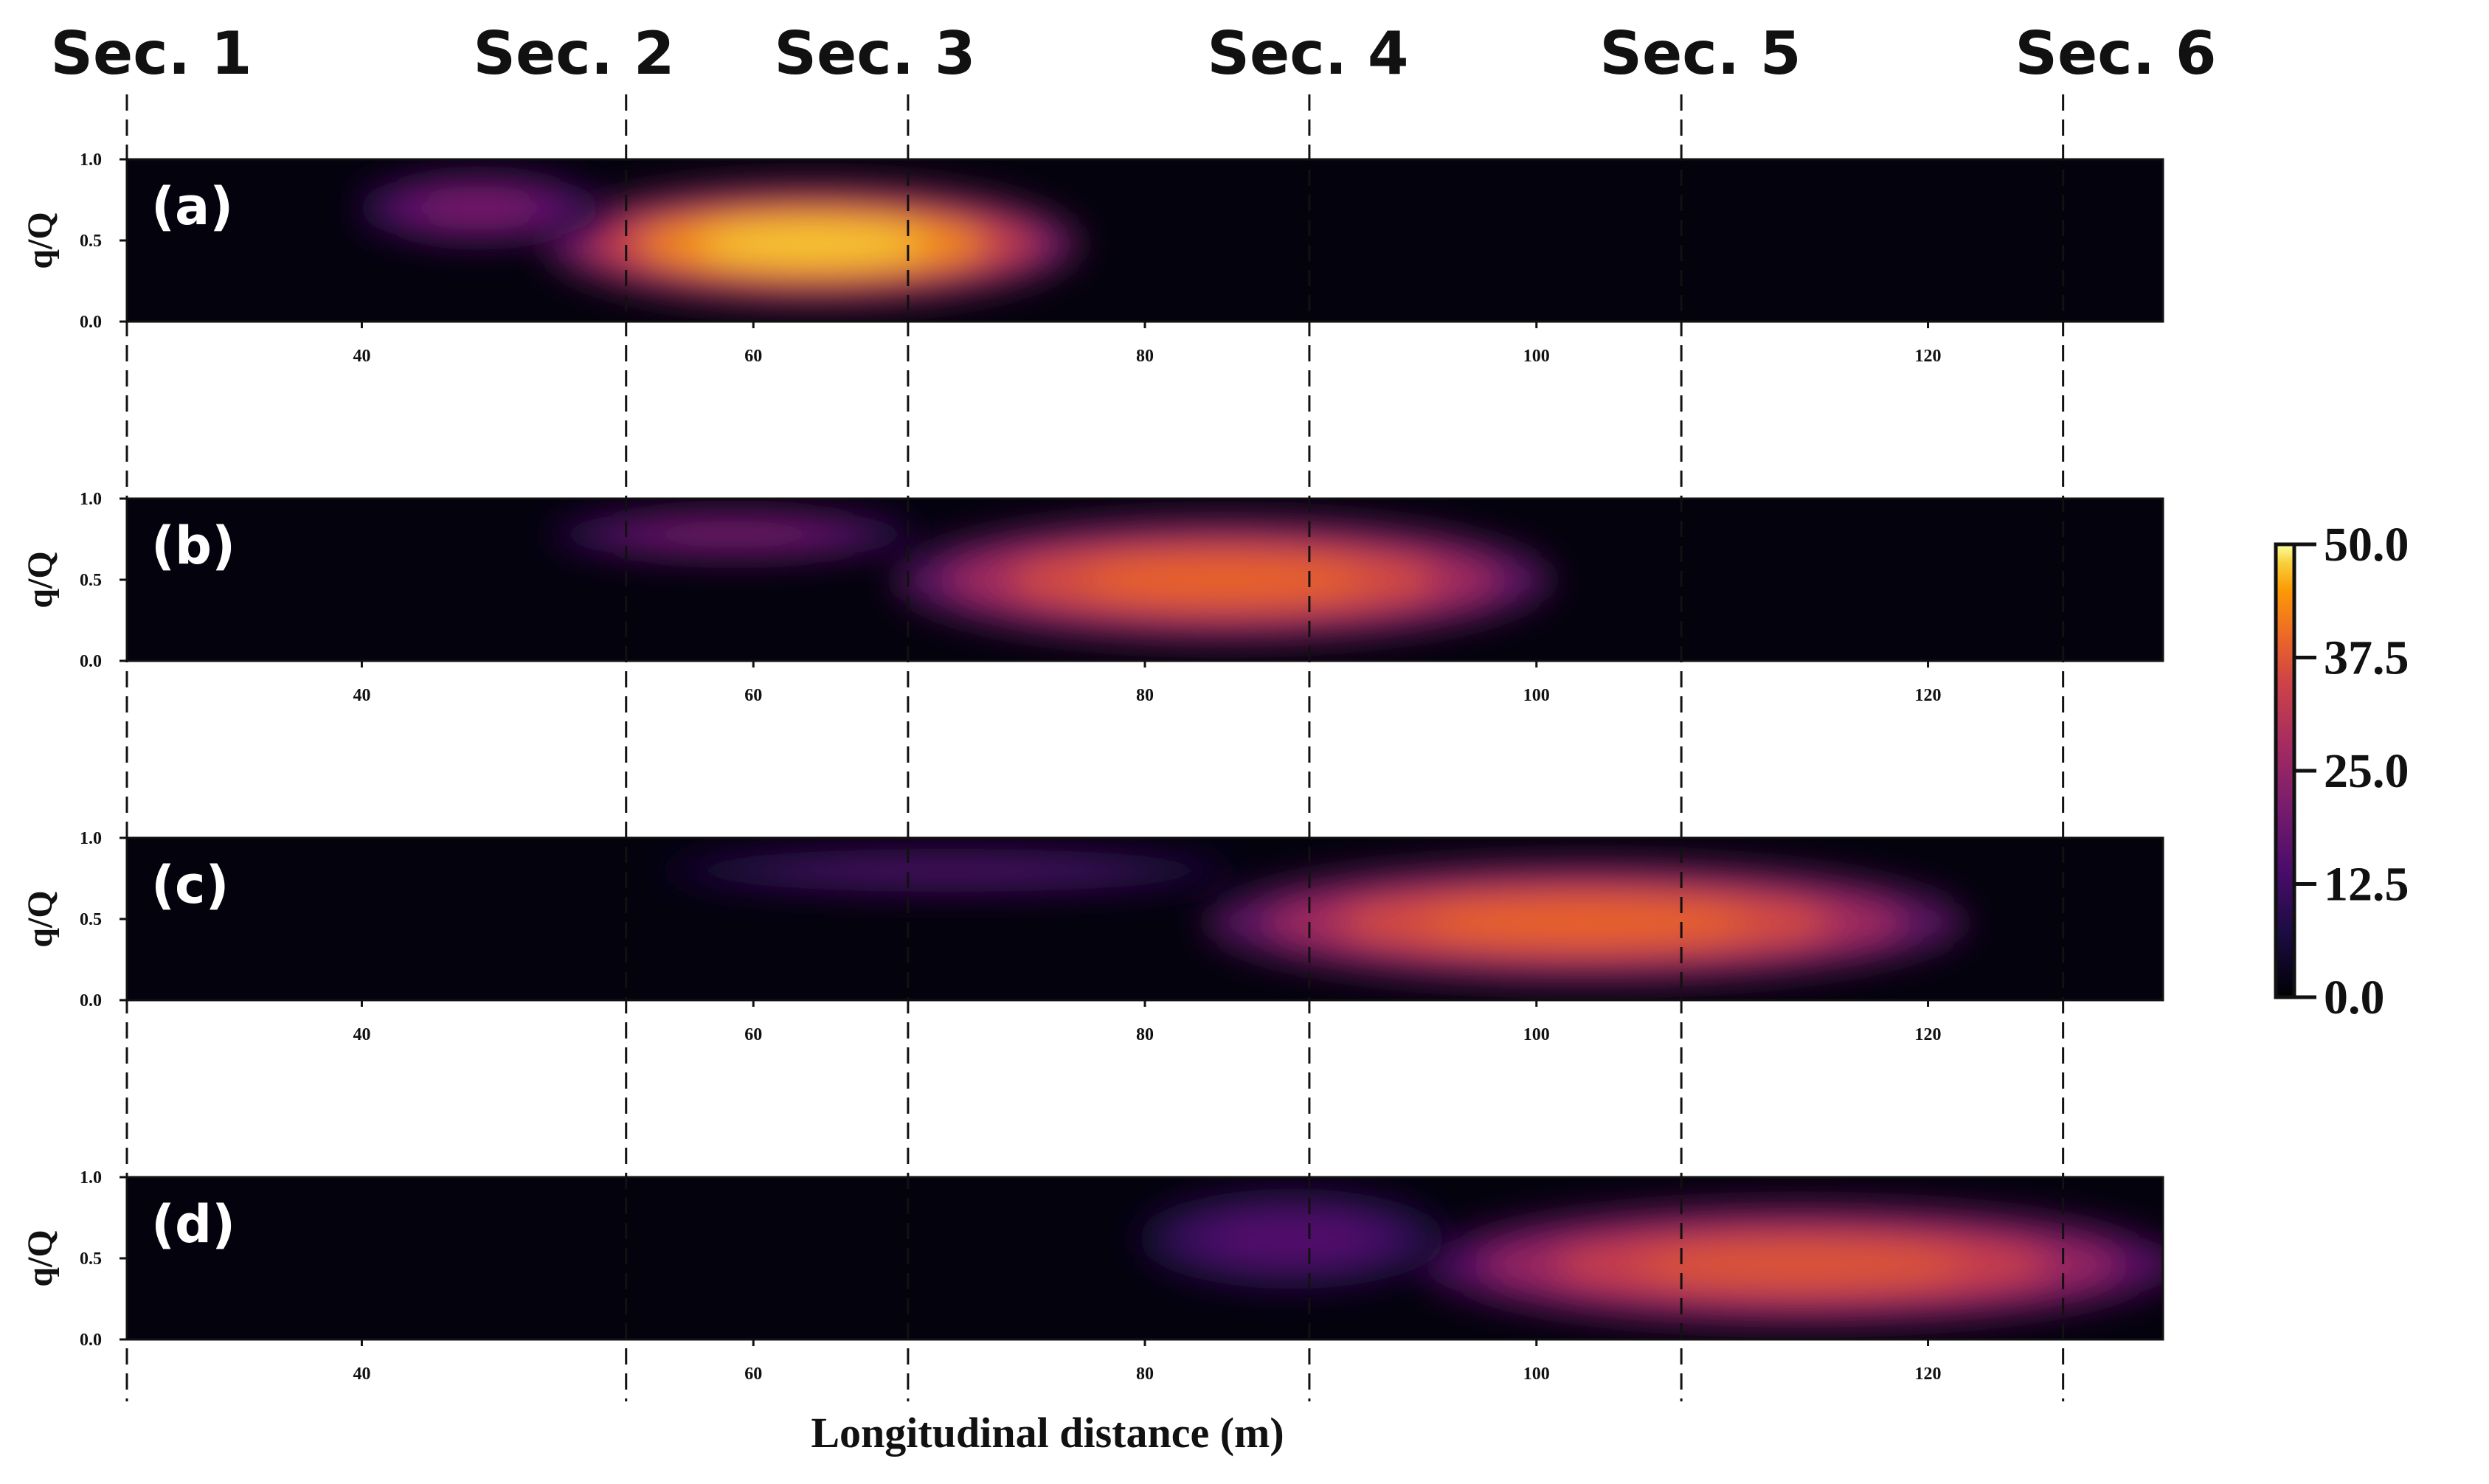 This screenshot has height=1484, width=2489. What do you see at coordinates (2354, 997) in the screenshot?
I see `colorbar-tick-label: 0.0` at bounding box center [2354, 997].